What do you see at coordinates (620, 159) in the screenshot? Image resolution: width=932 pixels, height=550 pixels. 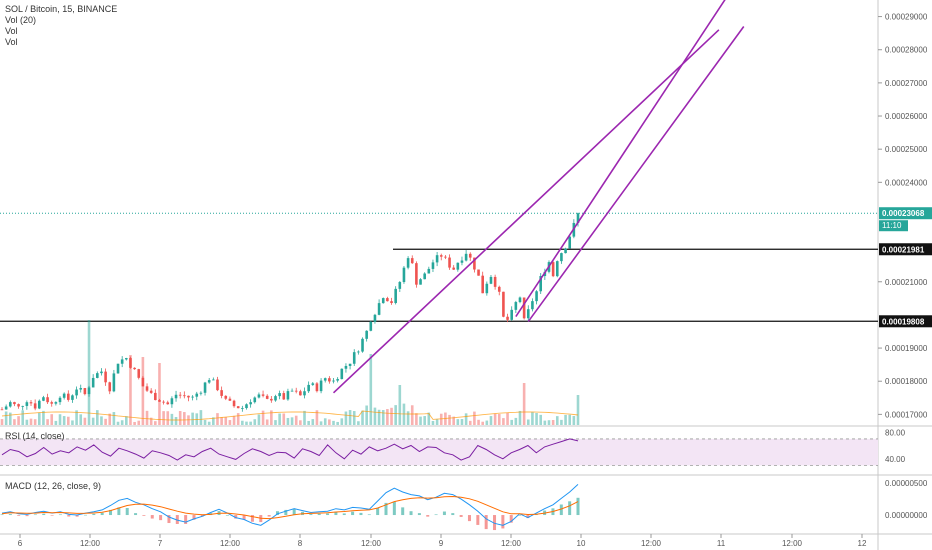 I see `trendline` at bounding box center [620, 159].